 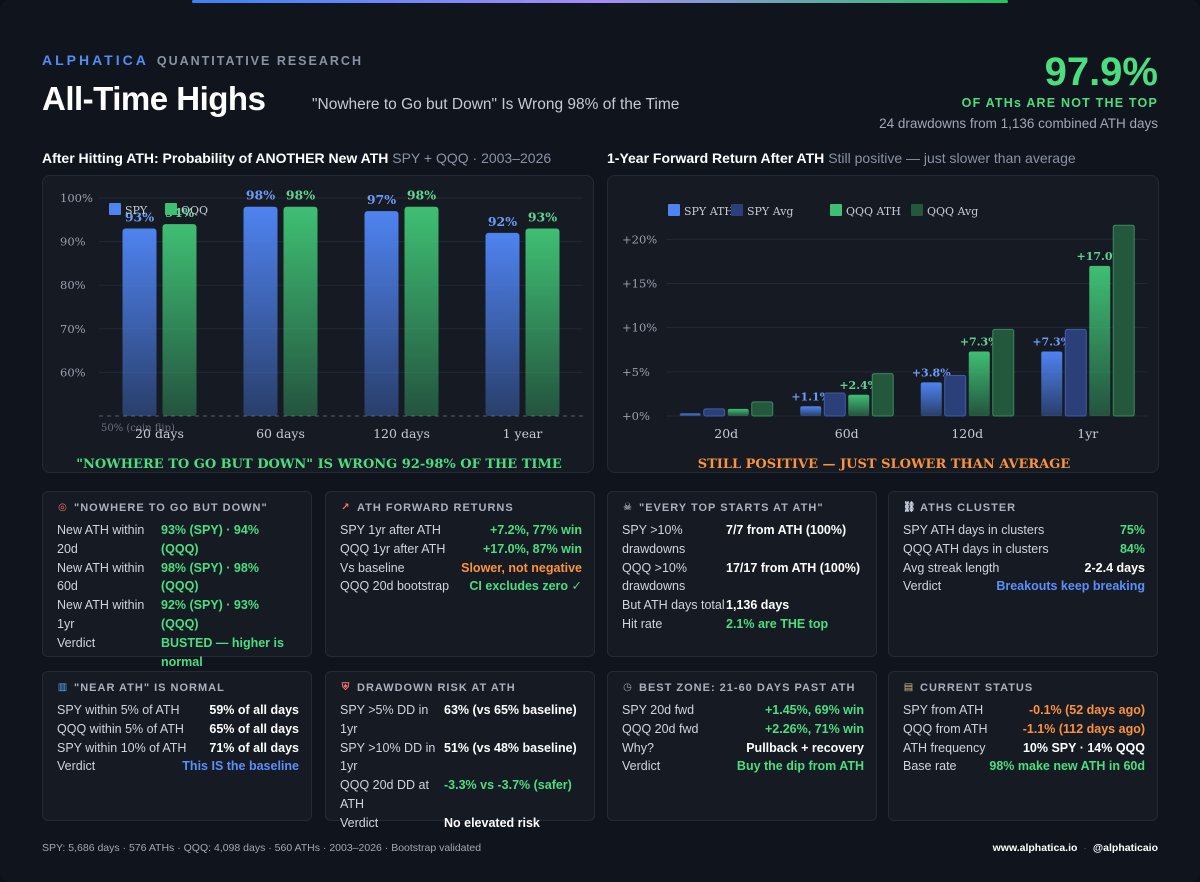 I want to click on brand: ALPHATICA QUANTITATIVE RESEARCH, so click(x=202, y=60).